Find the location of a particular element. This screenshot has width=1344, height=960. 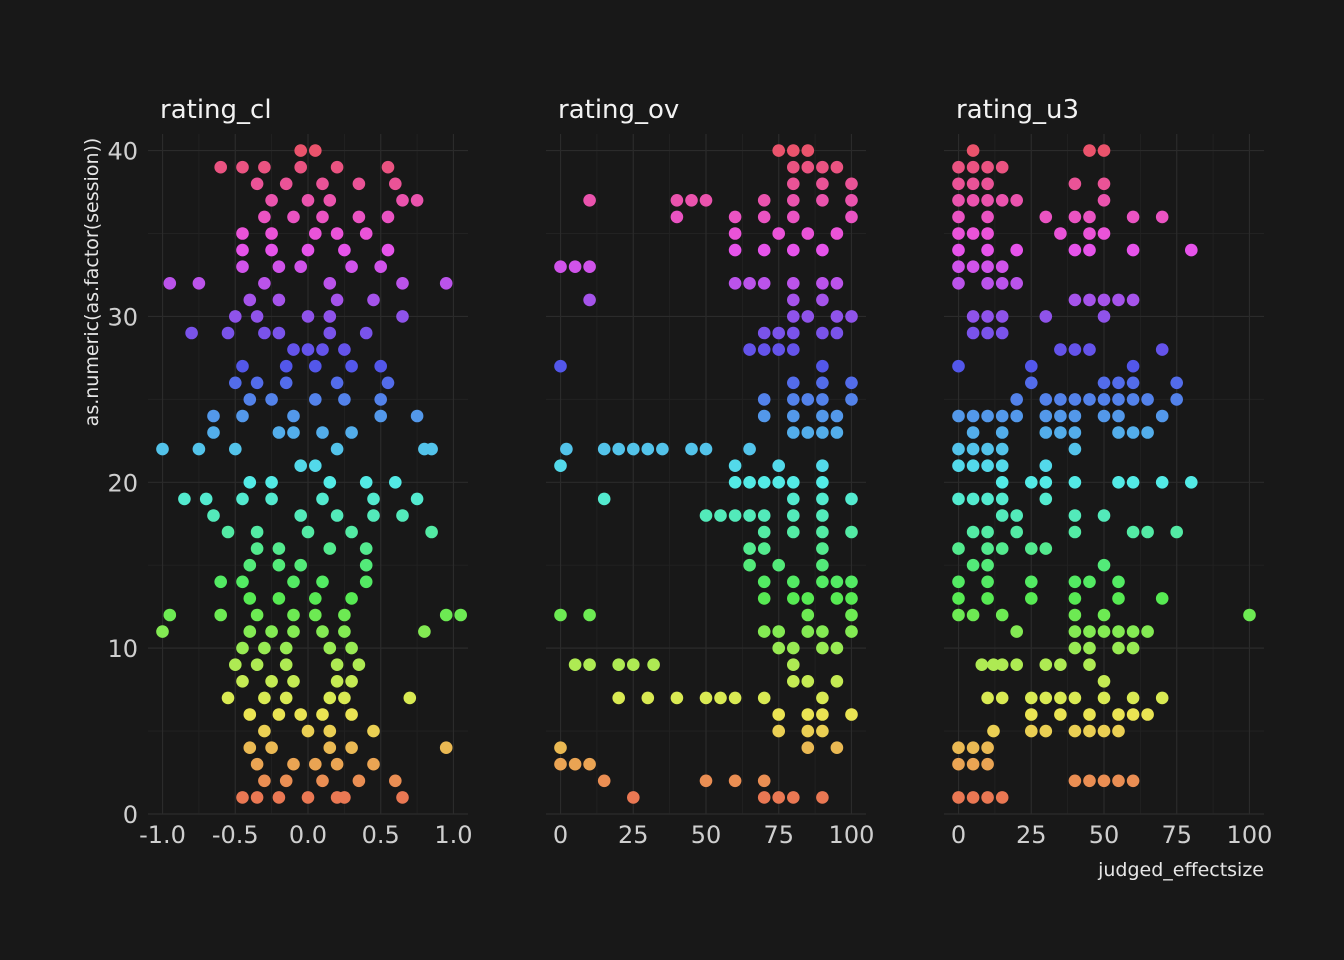

y-tick-label: 0 is located at coordinates (130, 815).